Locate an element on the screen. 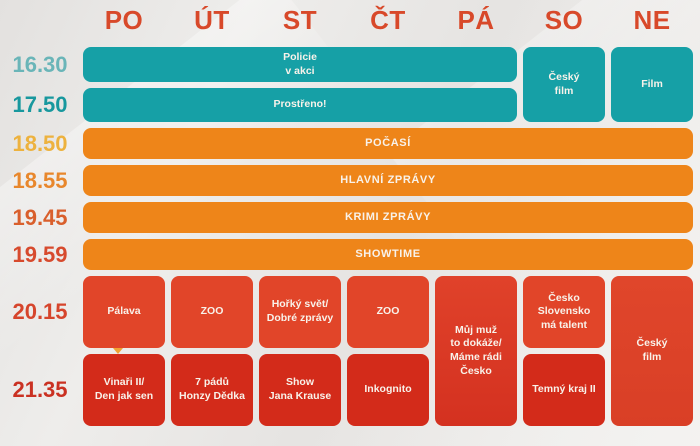 The height and width of the screenshot is (446, 700). time-label-1855: 18.55 is located at coordinates (40, 180).